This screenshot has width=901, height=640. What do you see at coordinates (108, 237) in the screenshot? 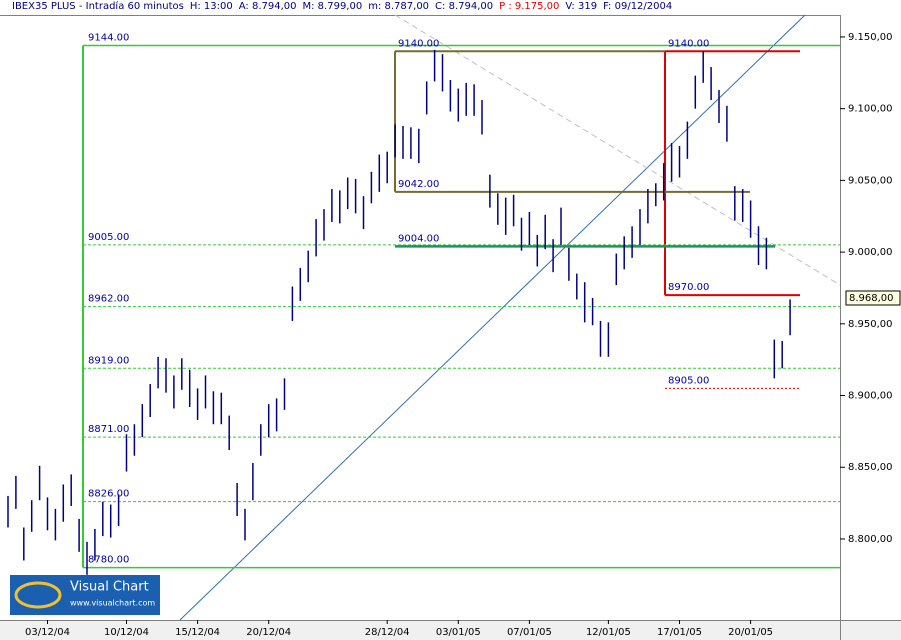
I see `level-label: 9005.00` at bounding box center [108, 237].